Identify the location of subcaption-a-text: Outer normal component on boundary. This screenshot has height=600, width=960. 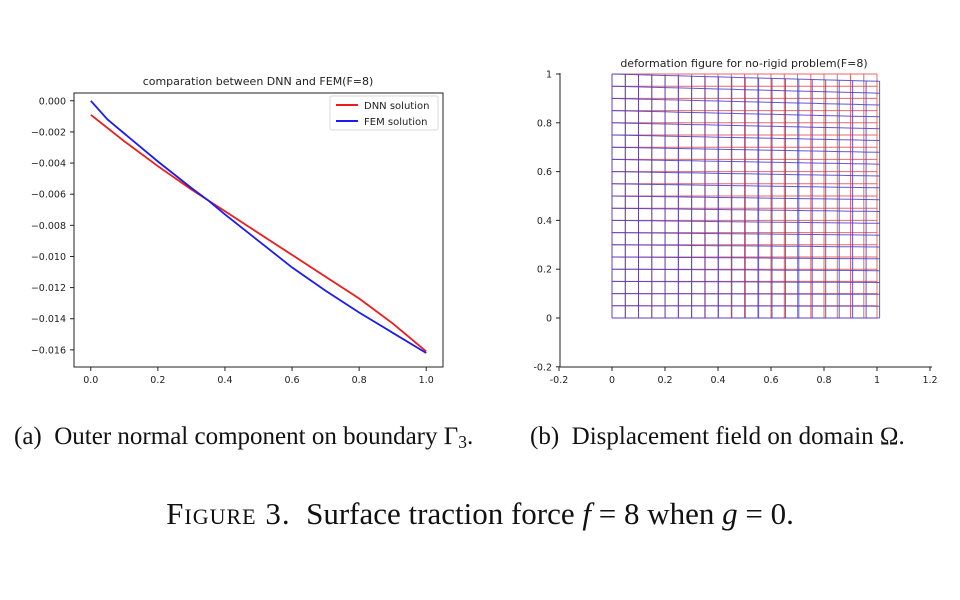
(246, 436).